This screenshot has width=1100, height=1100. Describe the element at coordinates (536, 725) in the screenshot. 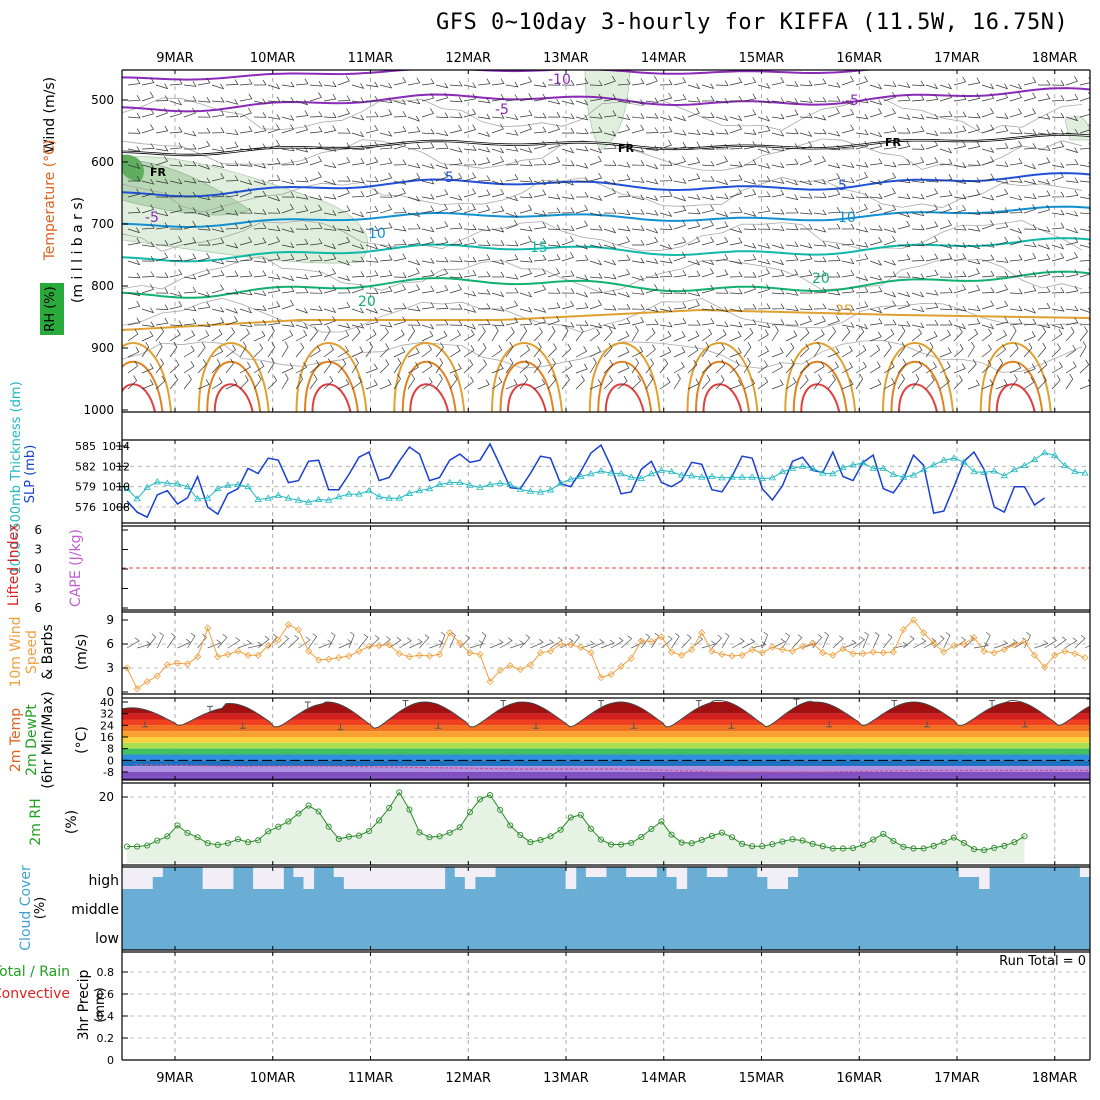

I see `min-marker` at that location.